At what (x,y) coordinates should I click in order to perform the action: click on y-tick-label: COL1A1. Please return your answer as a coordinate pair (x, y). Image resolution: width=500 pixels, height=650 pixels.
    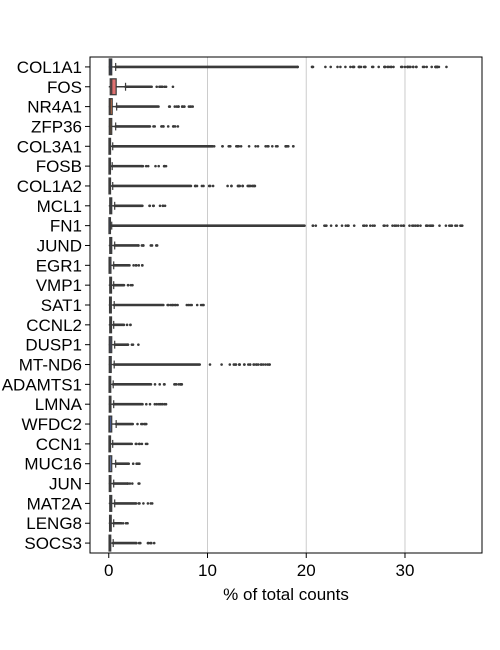
    Looking at the image, I should click on (49, 67).